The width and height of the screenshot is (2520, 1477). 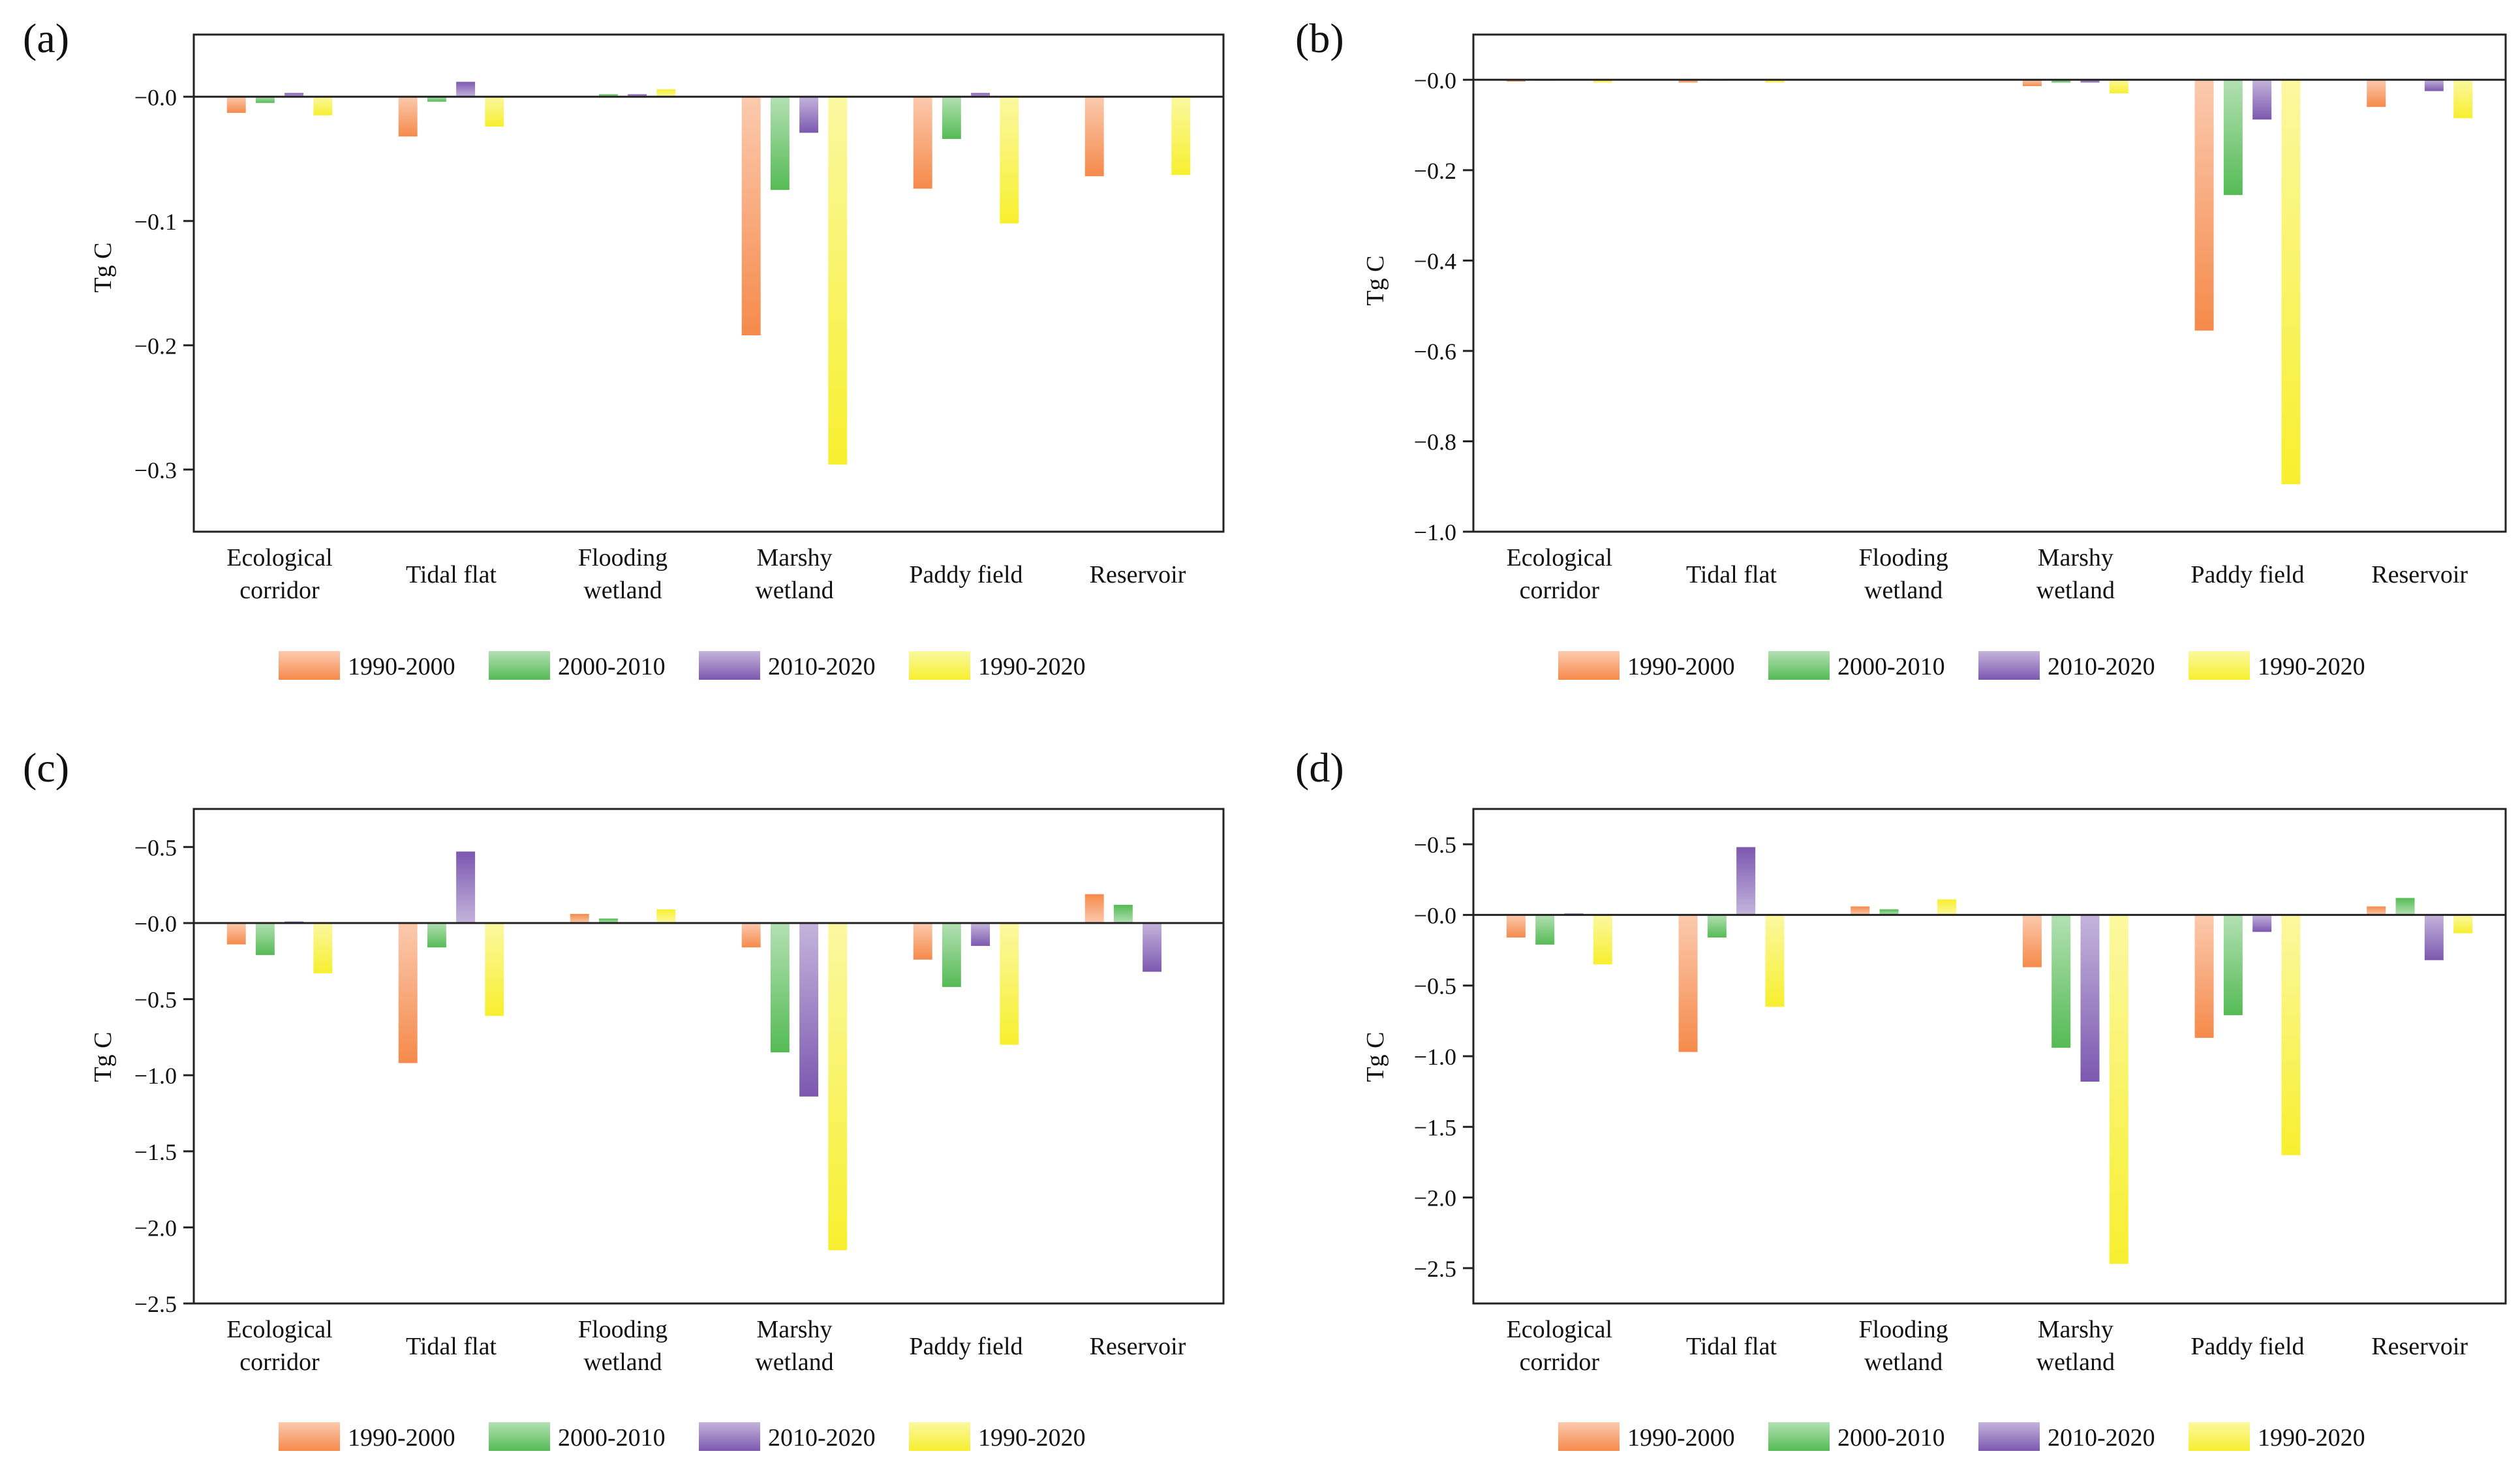 I want to click on legend-swatch-a-1990-2000, so click(x=309, y=665).